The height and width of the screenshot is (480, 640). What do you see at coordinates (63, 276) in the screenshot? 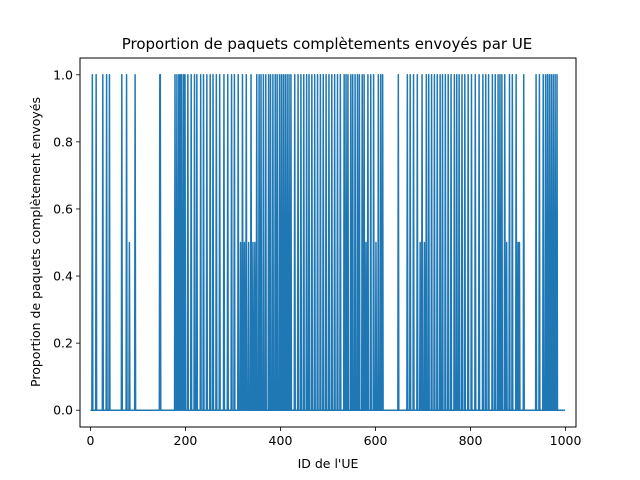
I see `y-tick-label: 0.4` at bounding box center [63, 276].